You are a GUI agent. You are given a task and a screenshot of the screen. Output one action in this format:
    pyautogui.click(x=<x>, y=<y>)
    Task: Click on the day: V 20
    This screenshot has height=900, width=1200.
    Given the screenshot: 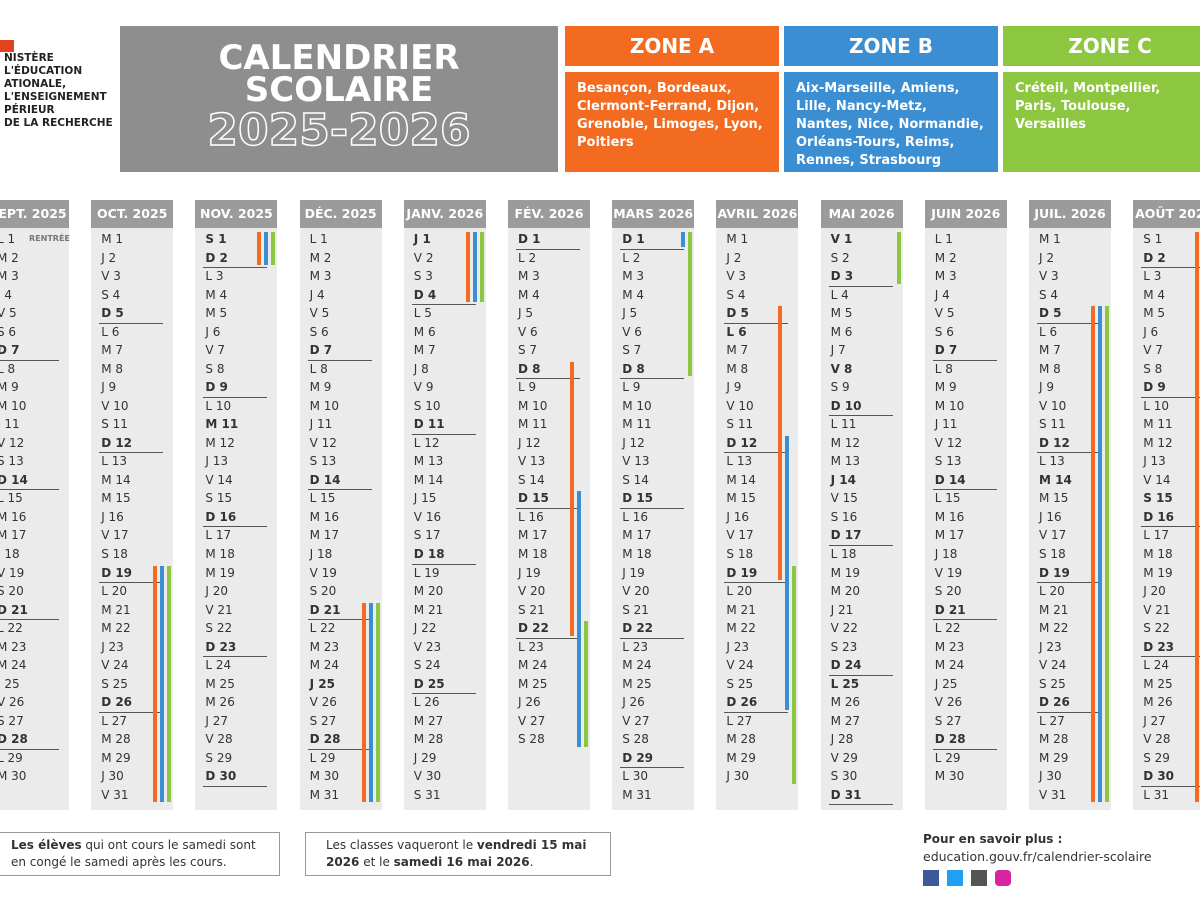 What is the action you would take?
    pyautogui.click(x=636, y=591)
    